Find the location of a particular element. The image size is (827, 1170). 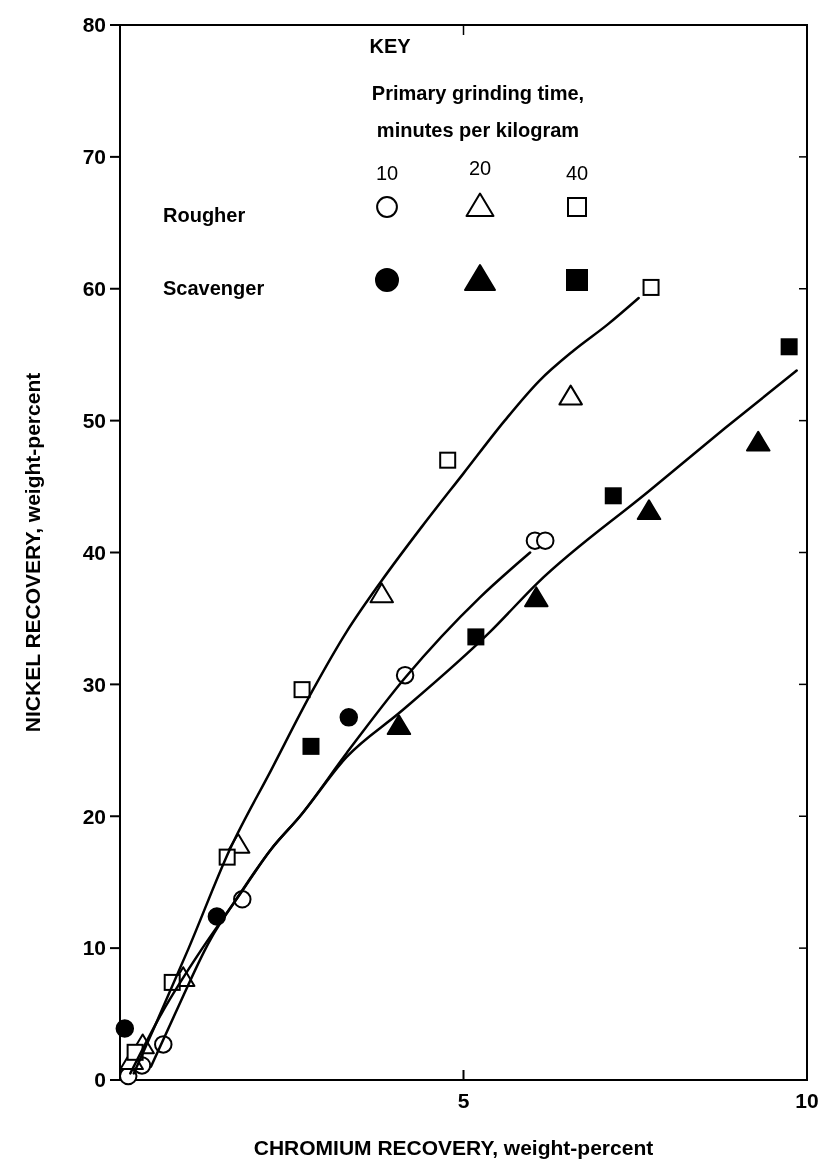

annotation: 40 is located at coordinates (577, 173).